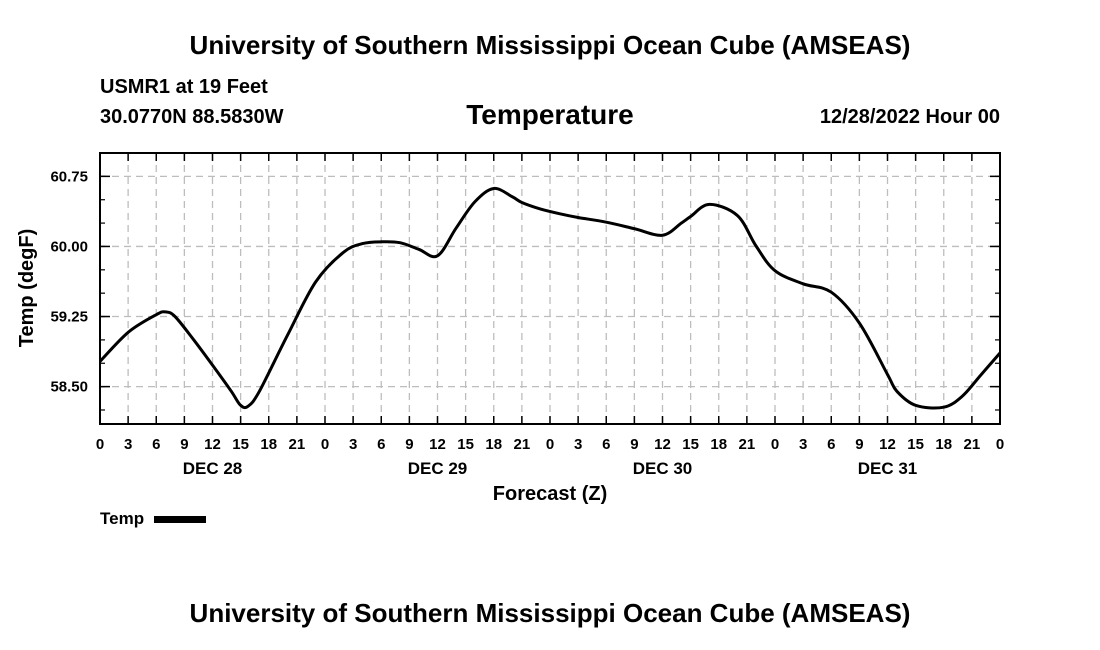 This screenshot has width=1100, height=650. What do you see at coordinates (69, 387) in the screenshot?
I see `y-tick-label: 58.50` at bounding box center [69, 387].